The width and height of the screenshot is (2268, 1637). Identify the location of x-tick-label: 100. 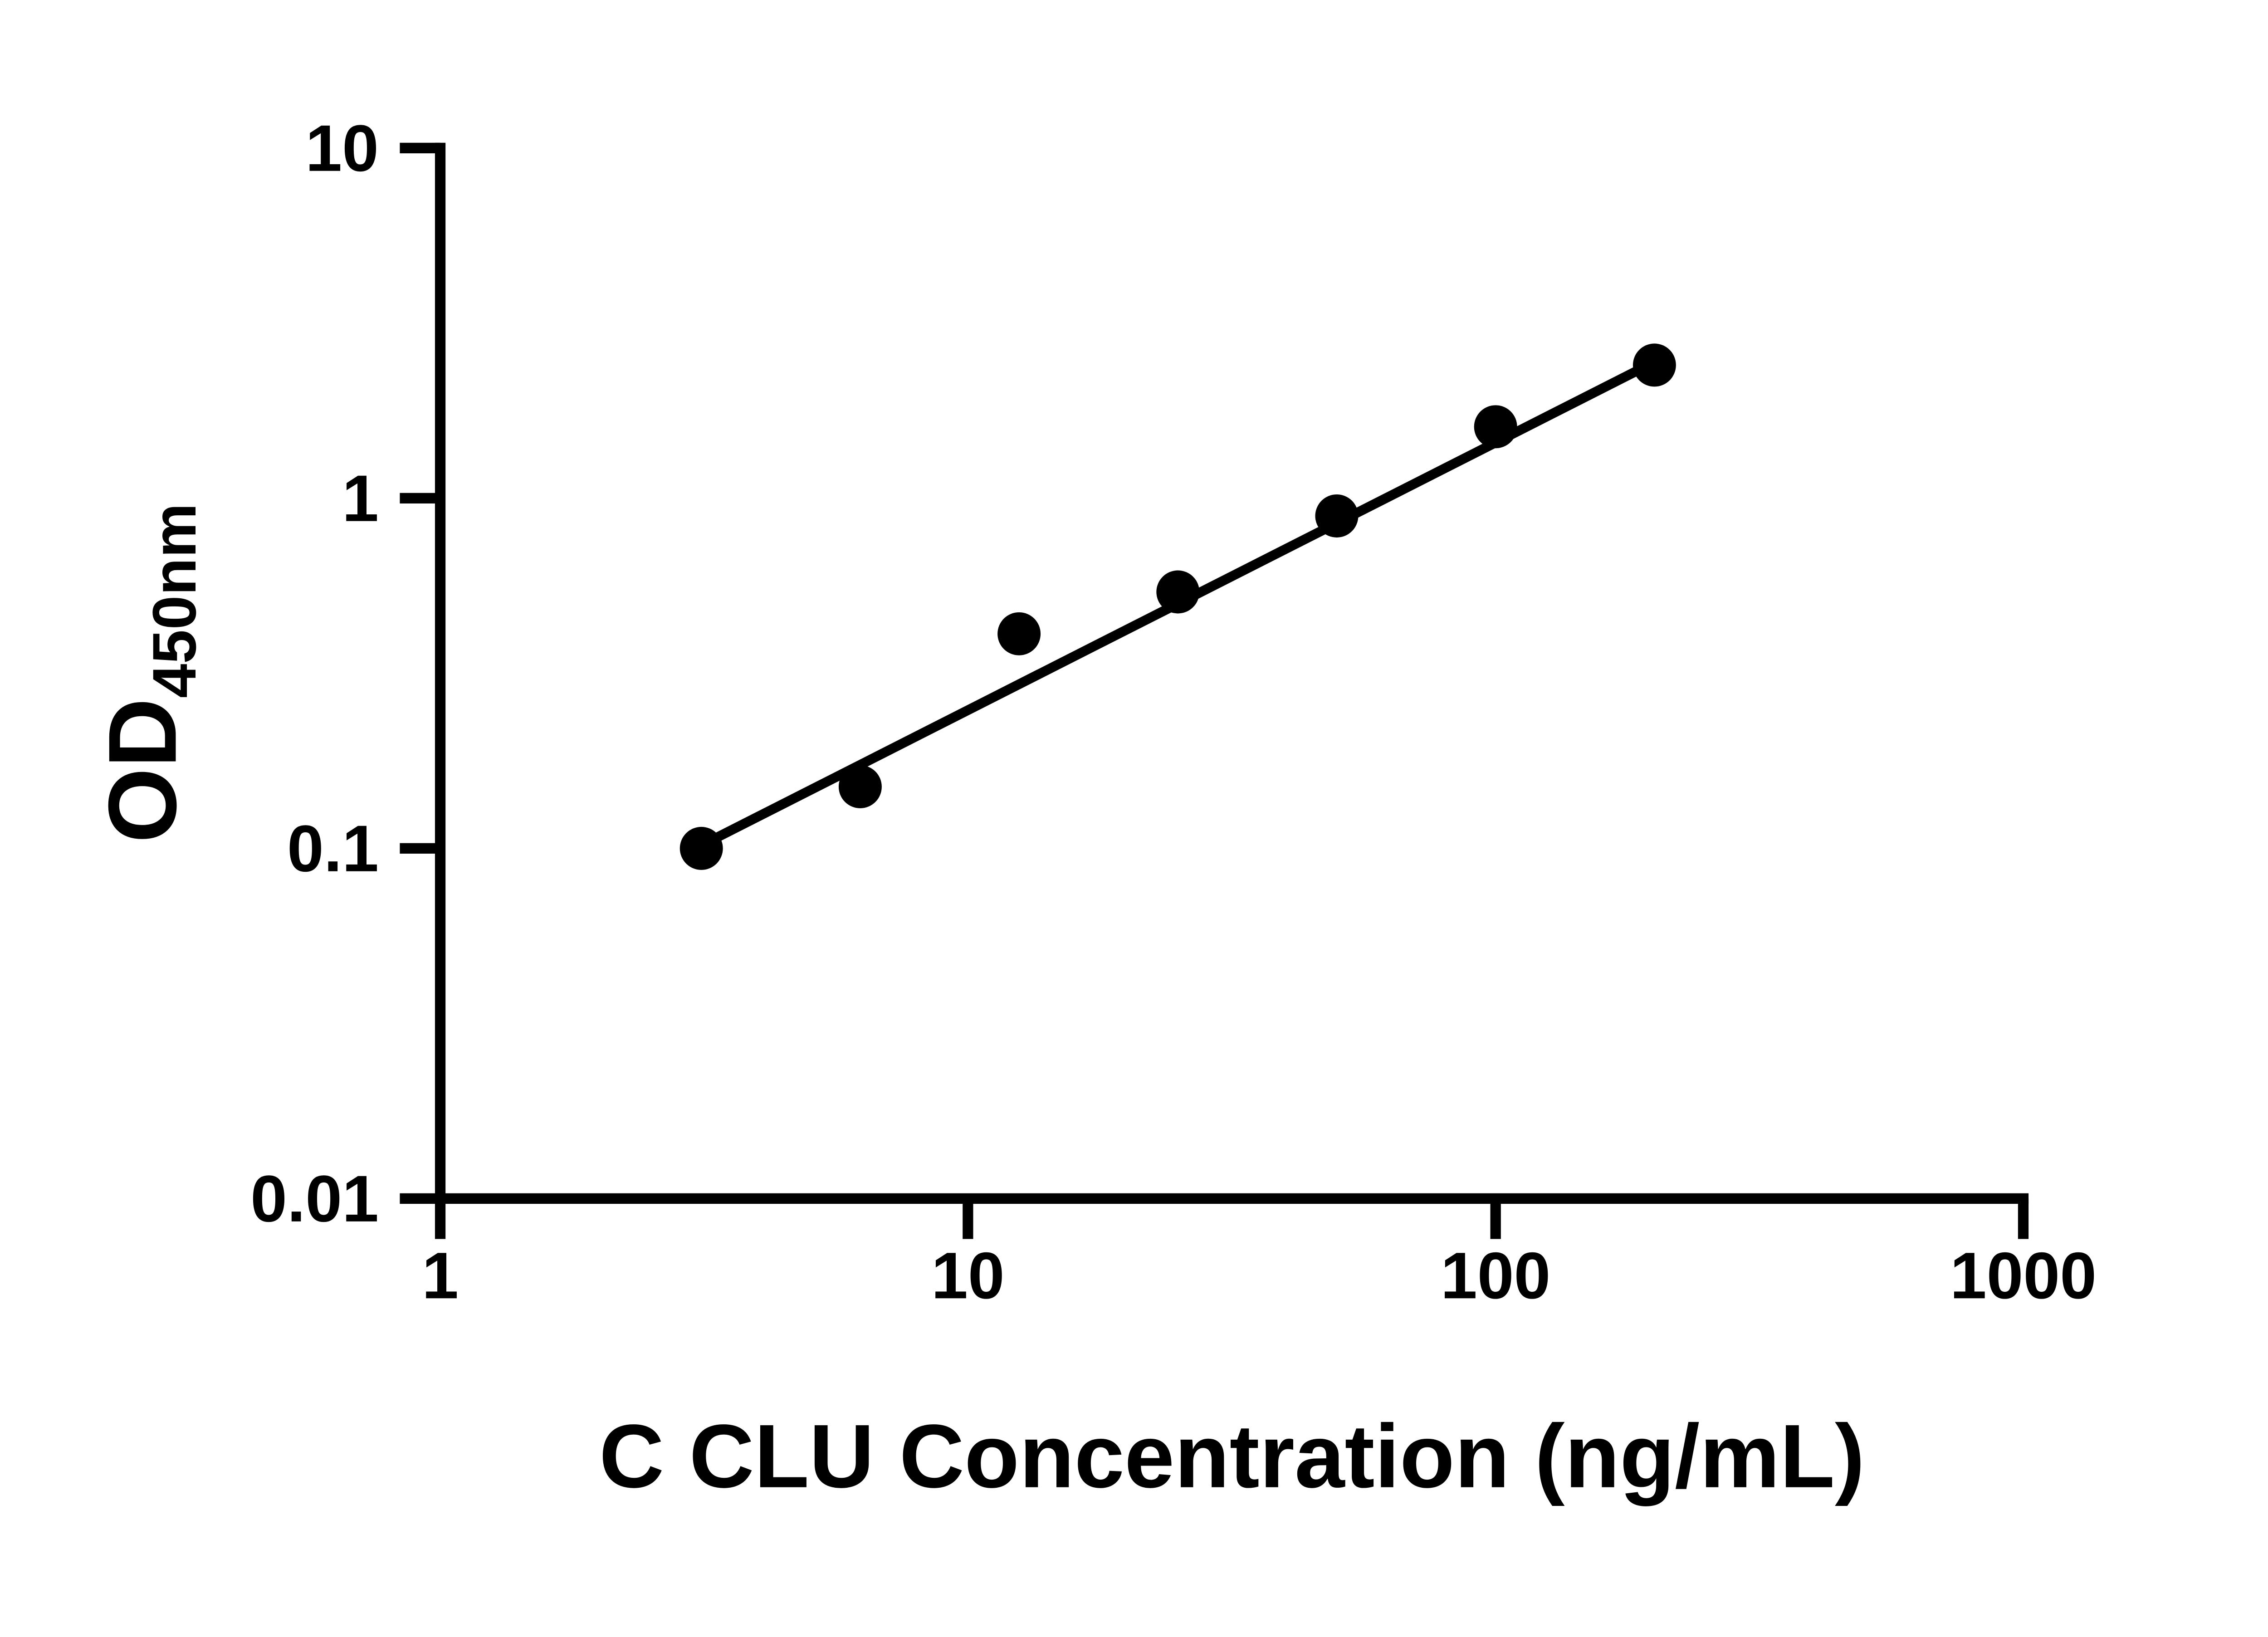
(1495, 1275).